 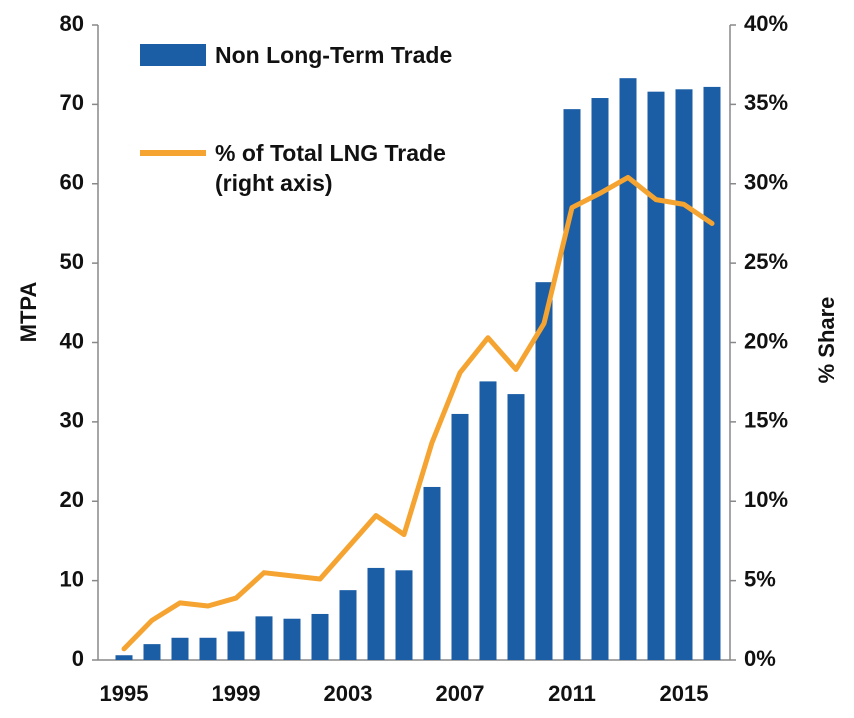 What do you see at coordinates (124, 693) in the screenshot?
I see `x-tick-label: 1995` at bounding box center [124, 693].